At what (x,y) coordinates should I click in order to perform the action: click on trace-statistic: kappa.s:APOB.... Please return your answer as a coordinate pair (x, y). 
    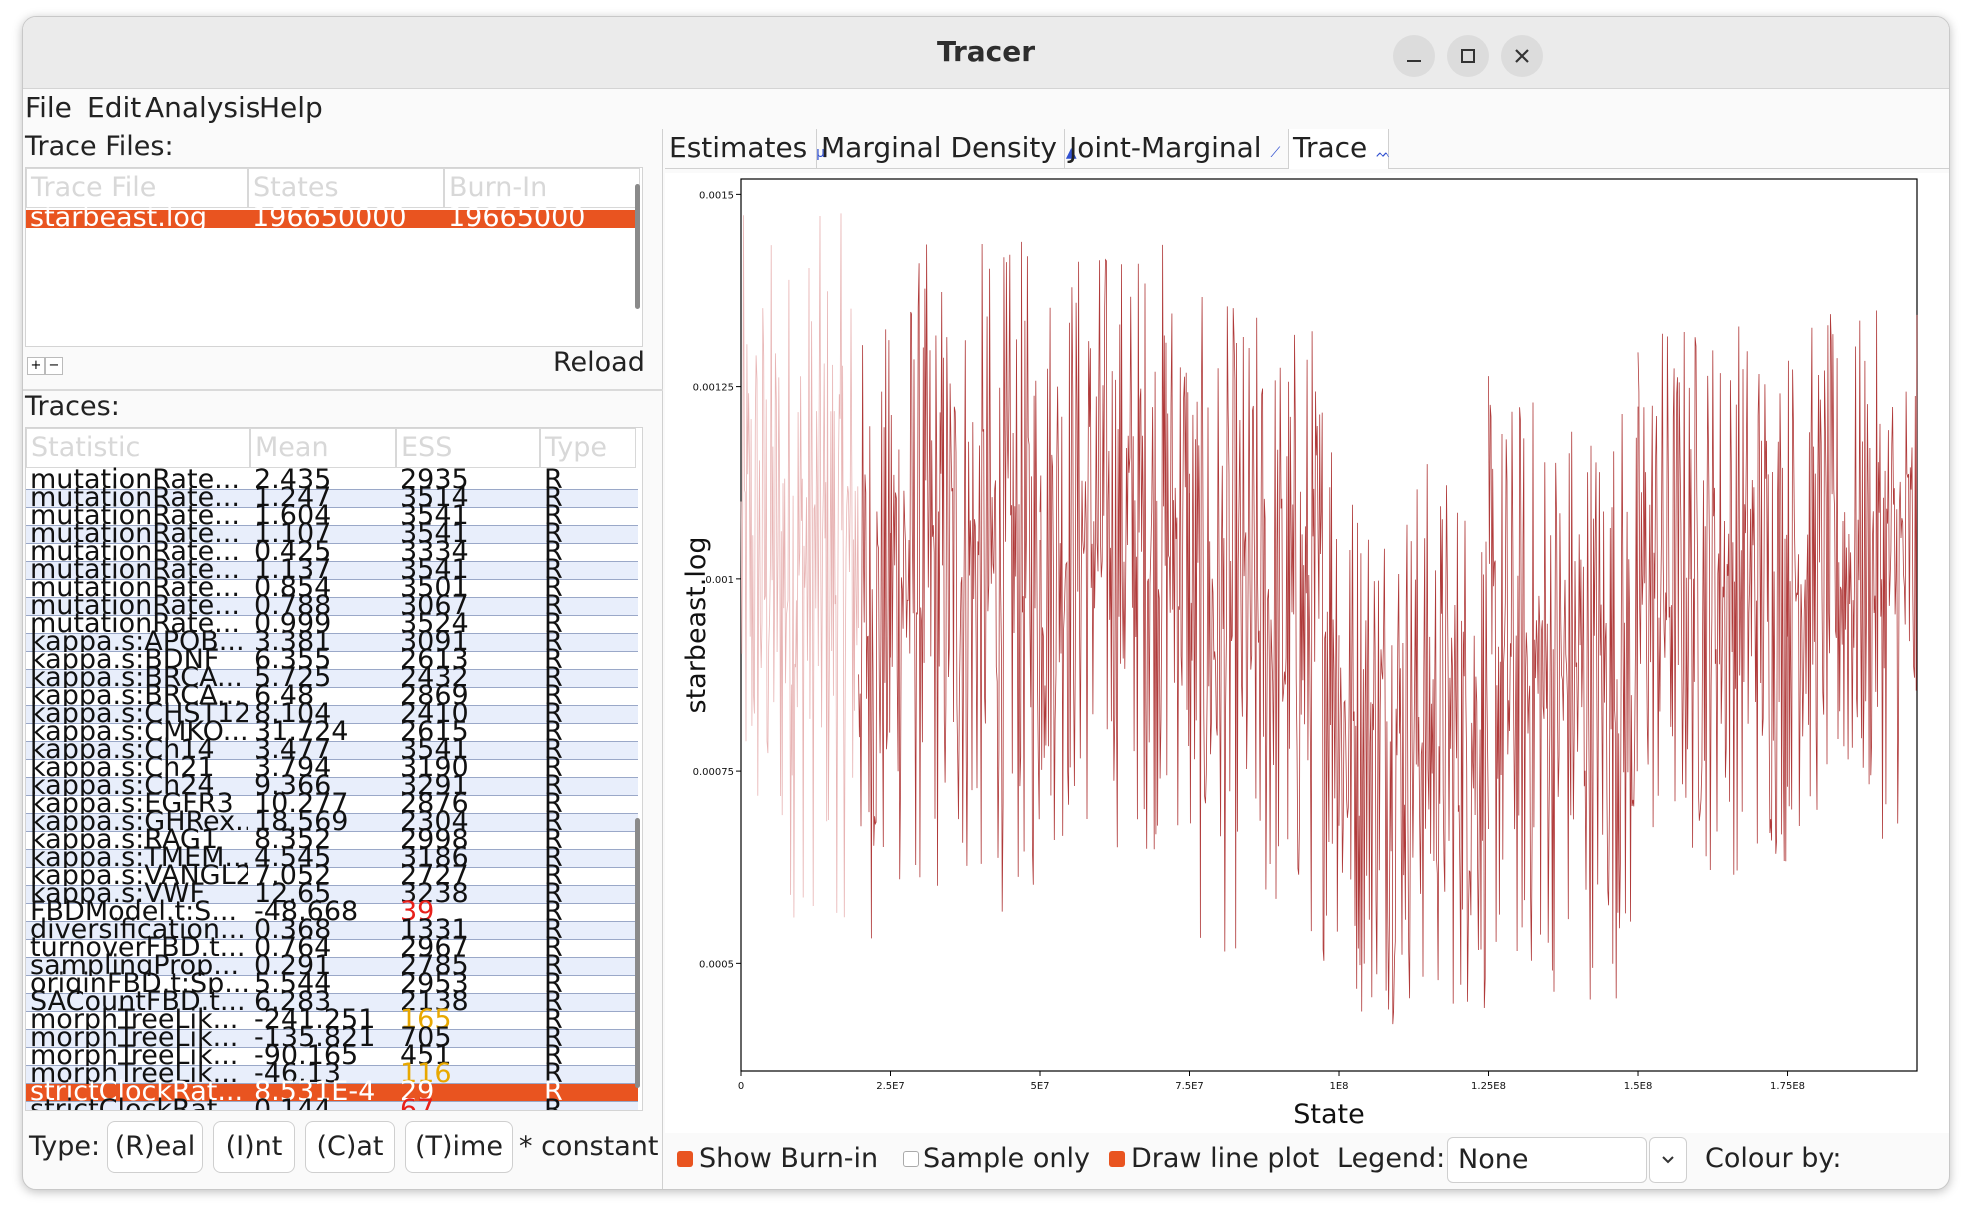
    Looking at the image, I should click on (137, 641).